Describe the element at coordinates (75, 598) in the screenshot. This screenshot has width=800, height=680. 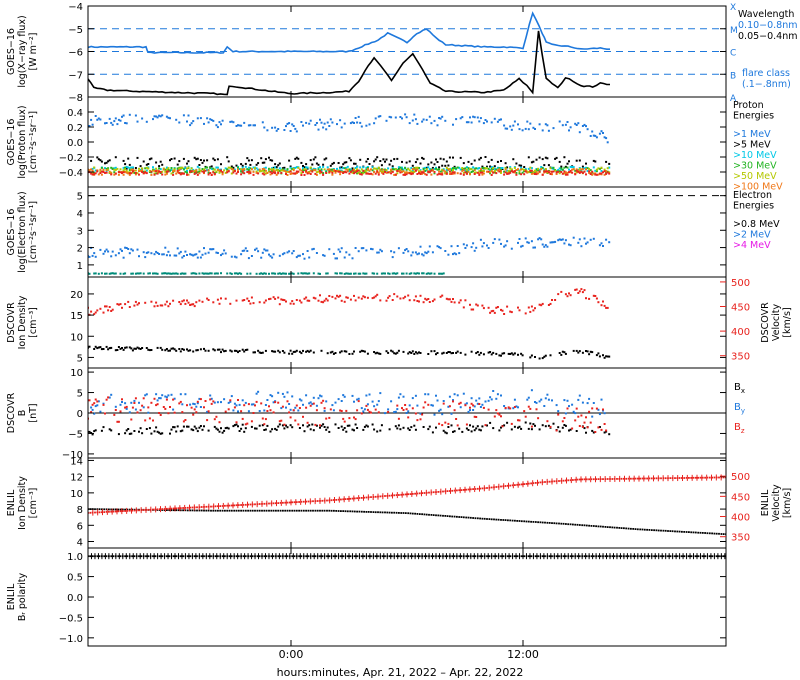
I see `y-tick-label: 0.0` at that location.